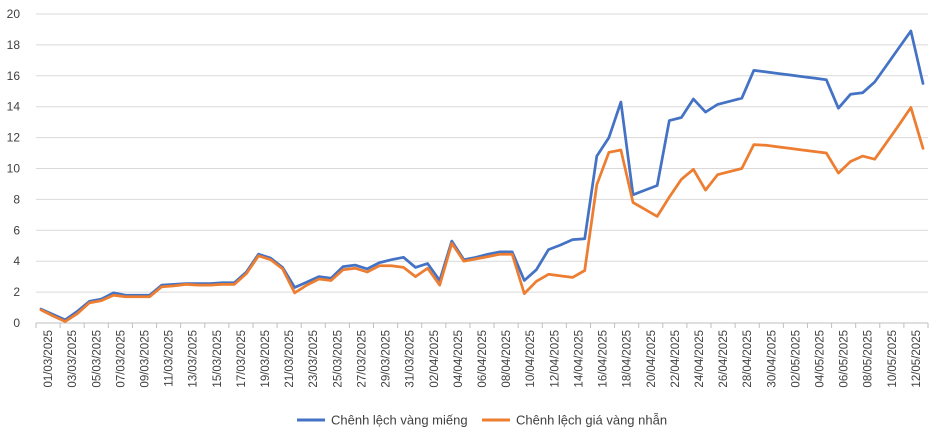 The image size is (939, 439). What do you see at coordinates (16, 230) in the screenshot?
I see `y-tick-label-6: 6` at bounding box center [16, 230].